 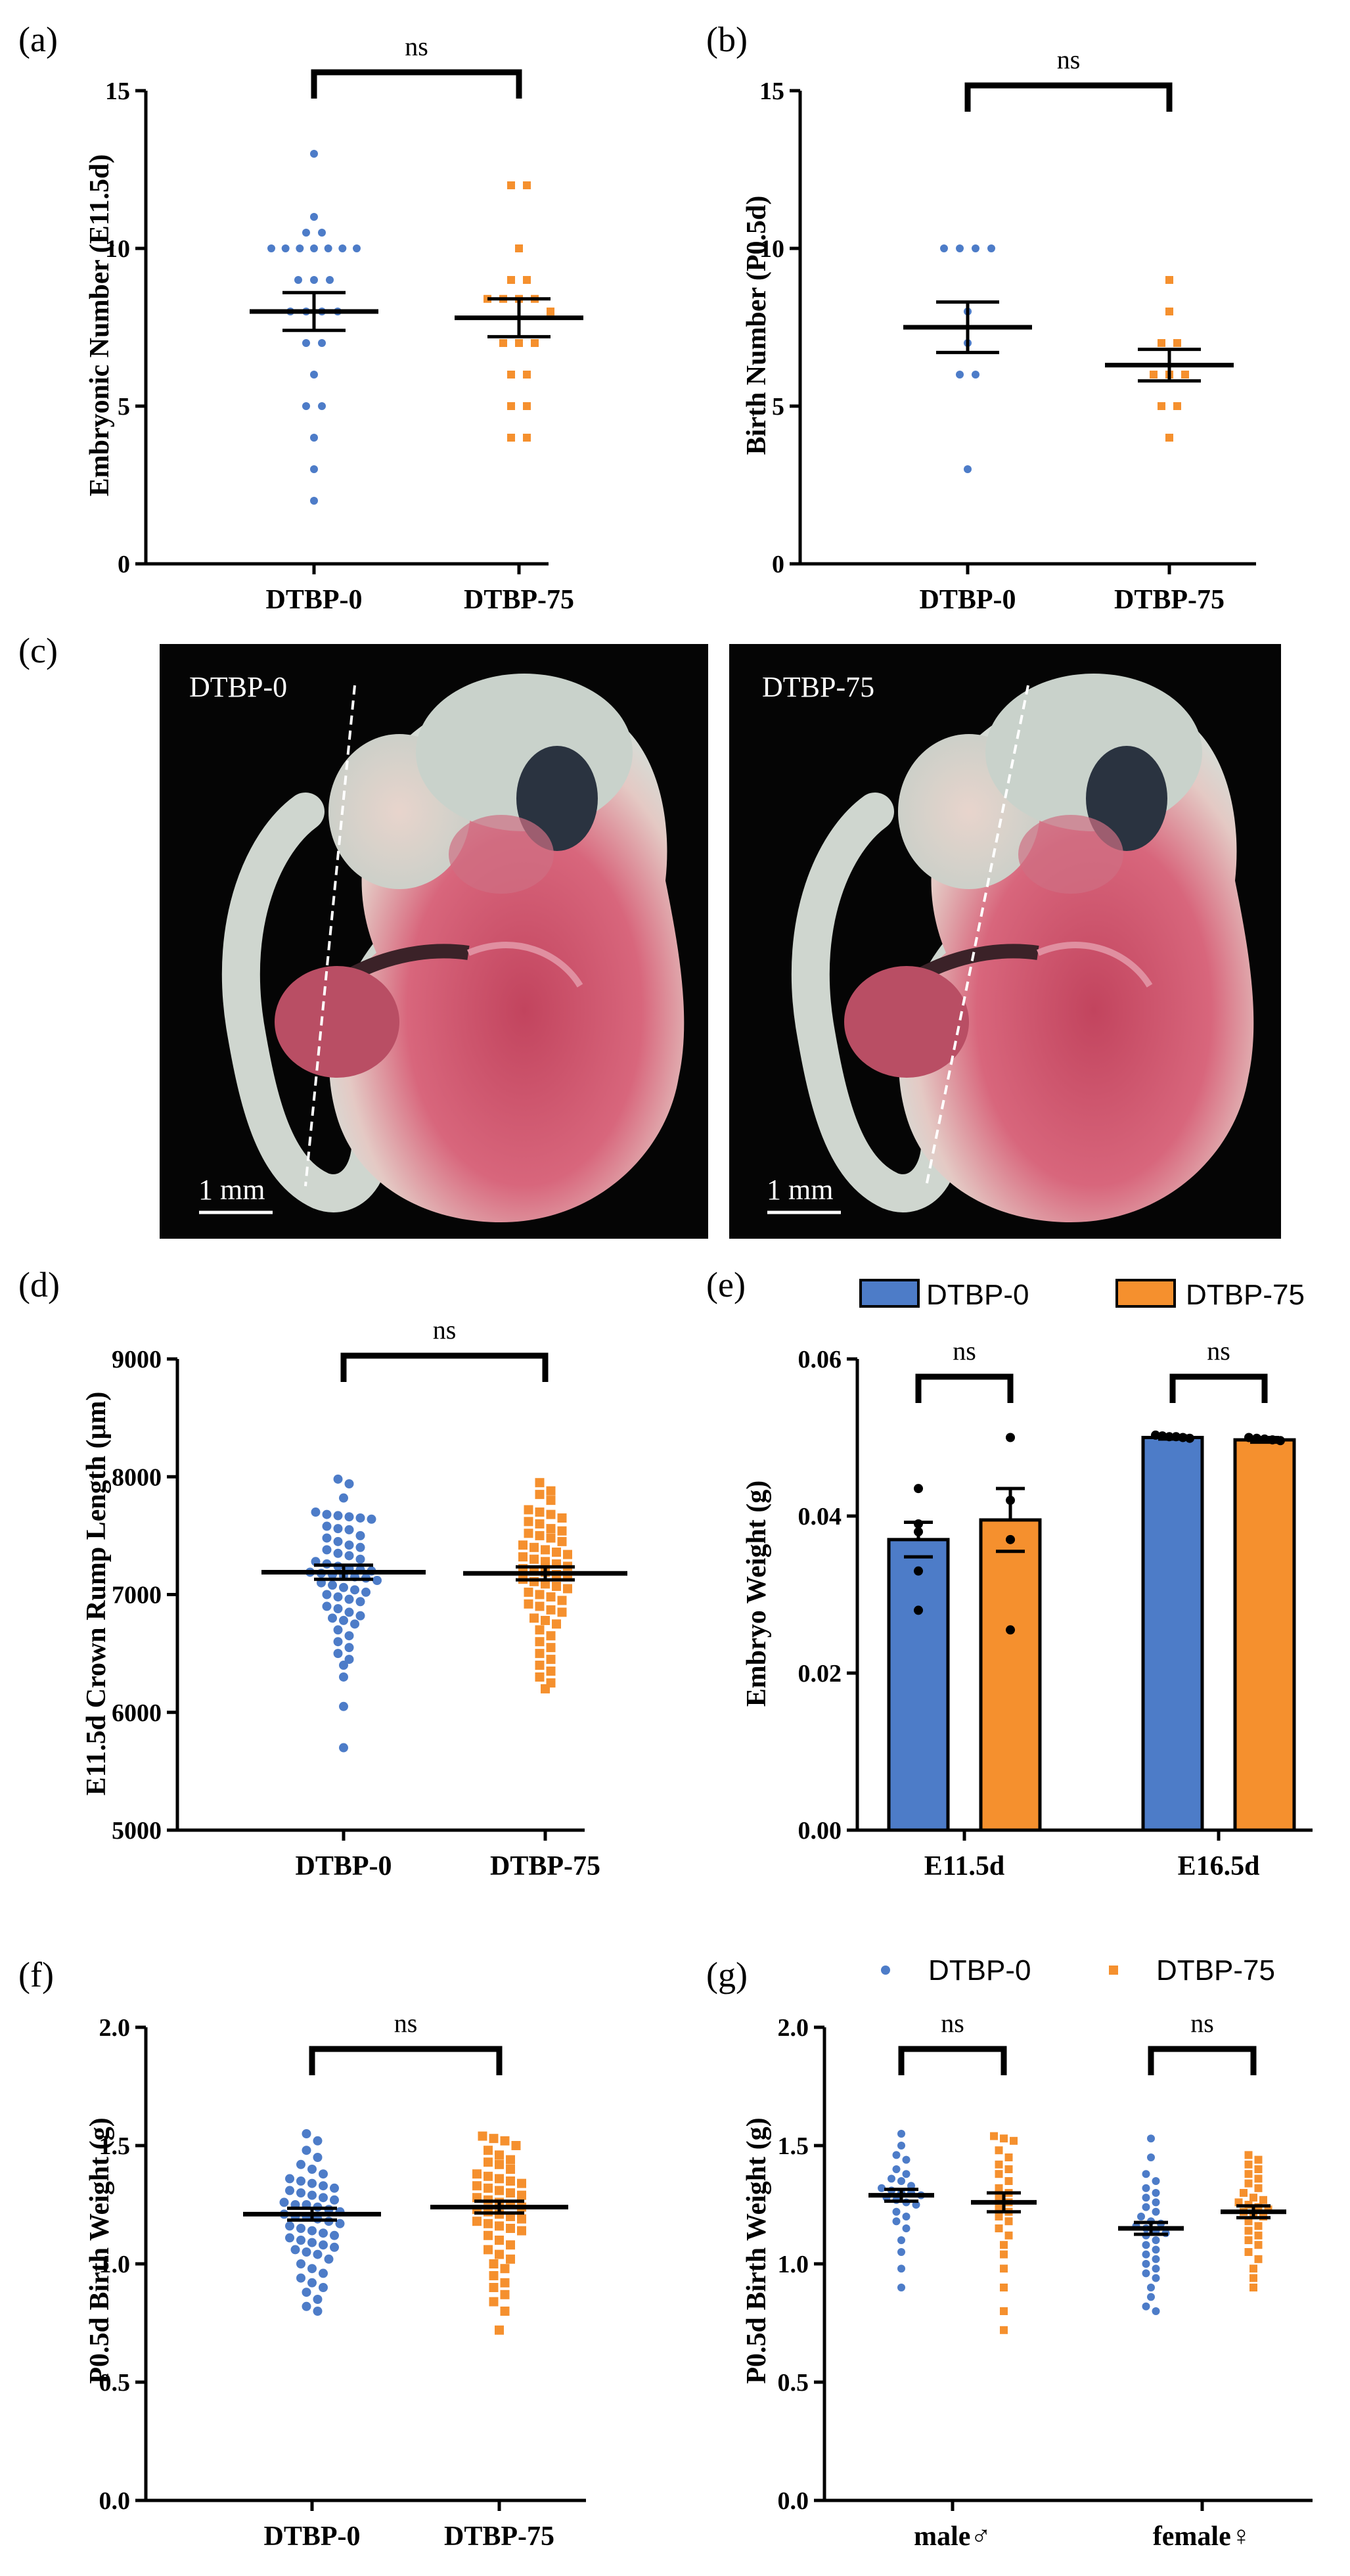 What do you see at coordinates (115, 2146) in the screenshot?
I see `y-tick-label: 1.5` at bounding box center [115, 2146].